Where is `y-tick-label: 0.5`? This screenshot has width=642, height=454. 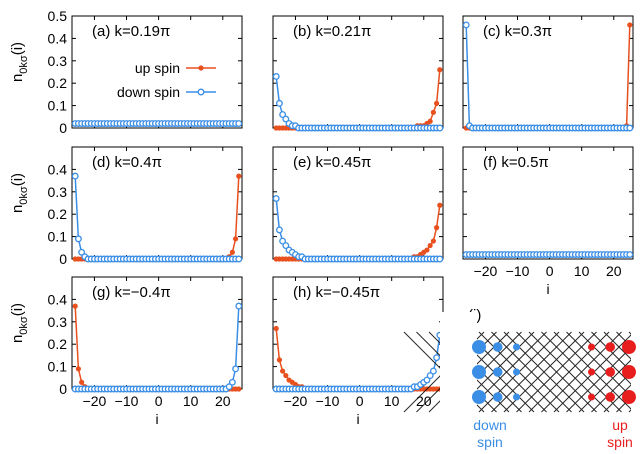 y-tick-label: 0.5 is located at coordinates (58, 16).